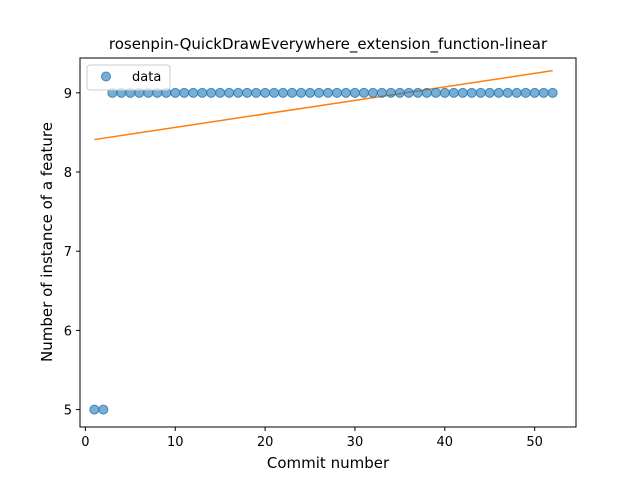 This screenshot has height=480, width=640. What do you see at coordinates (146, 77) in the screenshot?
I see `legend-label-data: data` at bounding box center [146, 77].